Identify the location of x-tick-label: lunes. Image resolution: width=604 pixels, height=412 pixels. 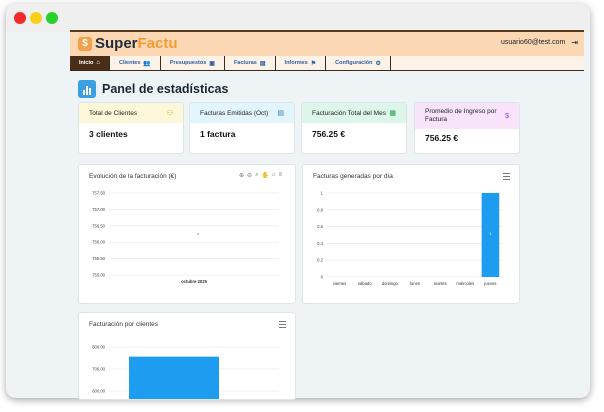
(415, 283).